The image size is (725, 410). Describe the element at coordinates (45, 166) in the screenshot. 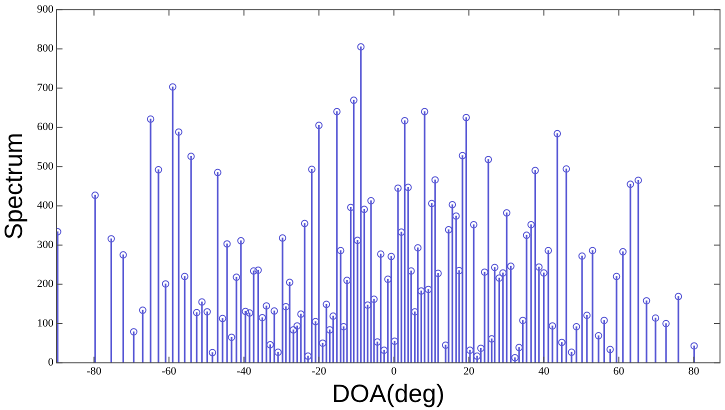

I see `y-tick-label: 500` at that location.